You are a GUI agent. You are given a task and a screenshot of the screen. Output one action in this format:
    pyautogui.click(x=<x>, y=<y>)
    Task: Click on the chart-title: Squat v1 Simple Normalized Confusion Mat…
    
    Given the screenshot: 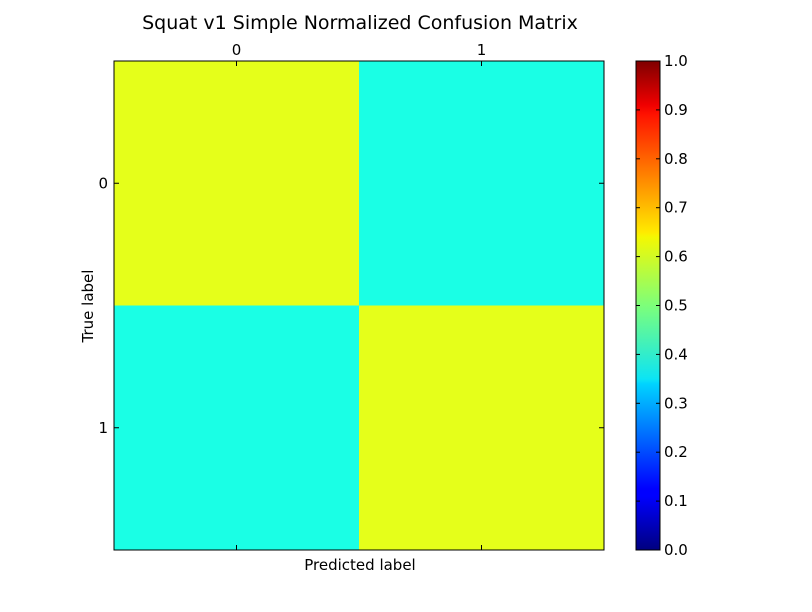 What is the action you would take?
    pyautogui.click(x=360, y=23)
    